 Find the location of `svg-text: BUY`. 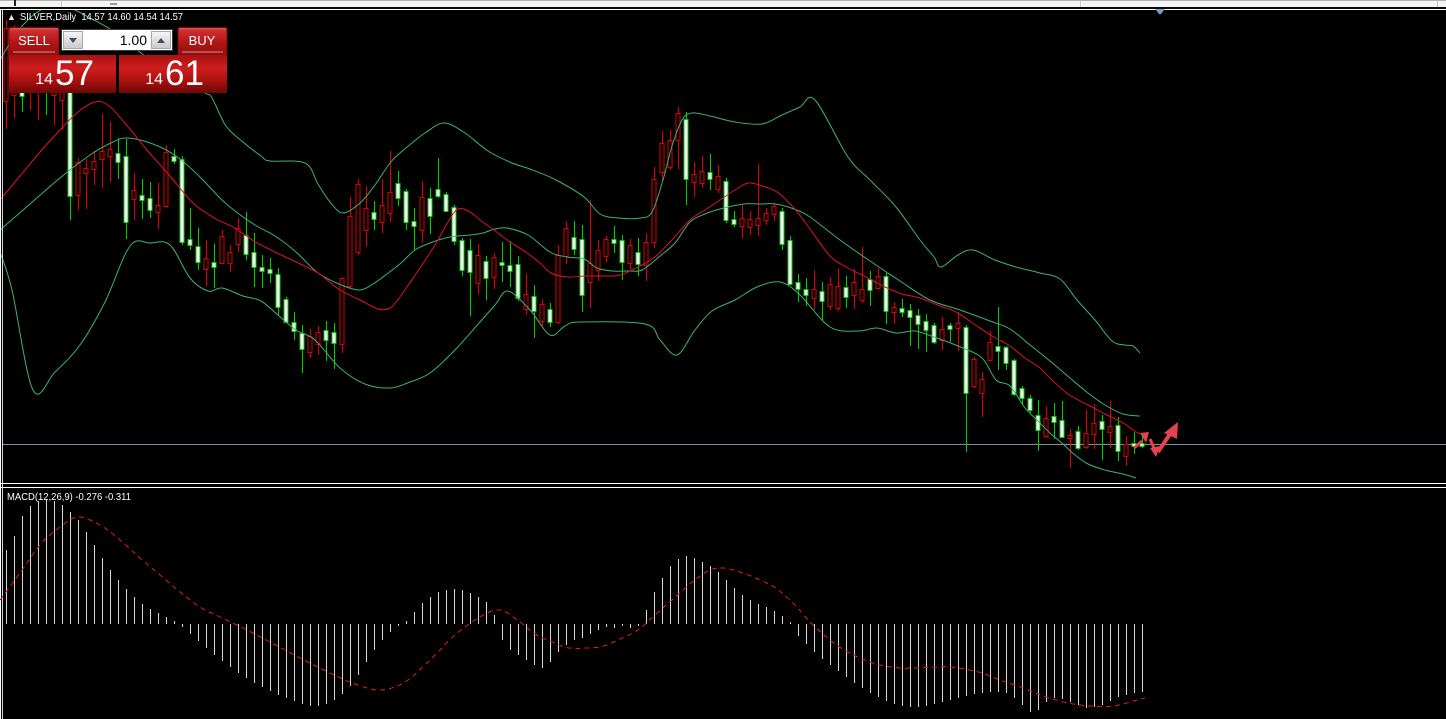

svg-text: BUY is located at coordinates (202, 40).